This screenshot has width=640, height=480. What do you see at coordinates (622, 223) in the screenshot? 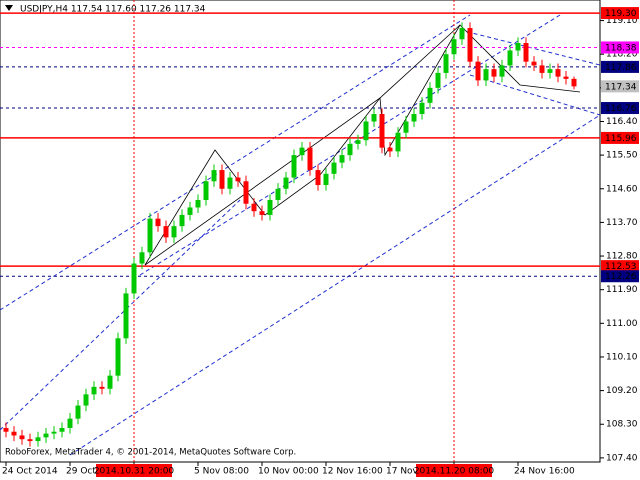
I see `y-tick-label: 113.70` at bounding box center [622, 223].